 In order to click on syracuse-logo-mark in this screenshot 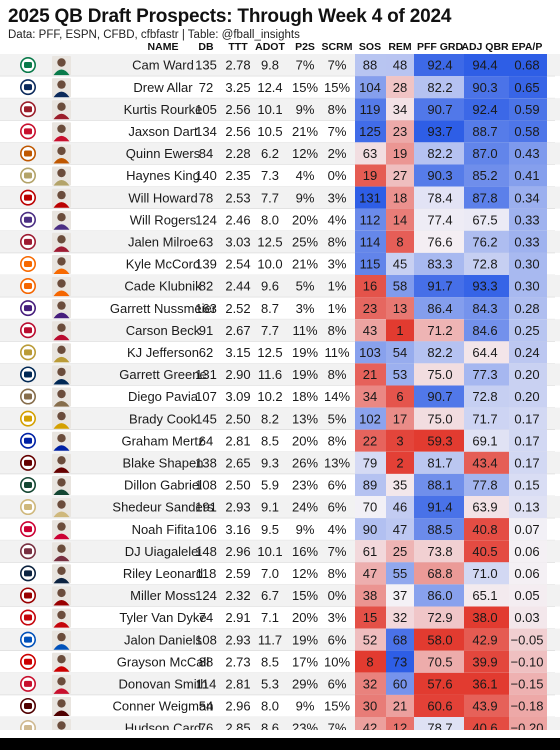, I will do `click(28, 263)`.